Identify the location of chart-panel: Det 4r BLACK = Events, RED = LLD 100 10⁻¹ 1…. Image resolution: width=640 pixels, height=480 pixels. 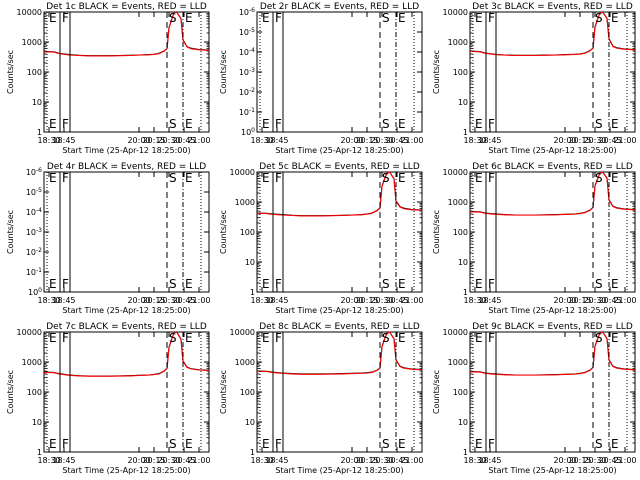
(108, 238).